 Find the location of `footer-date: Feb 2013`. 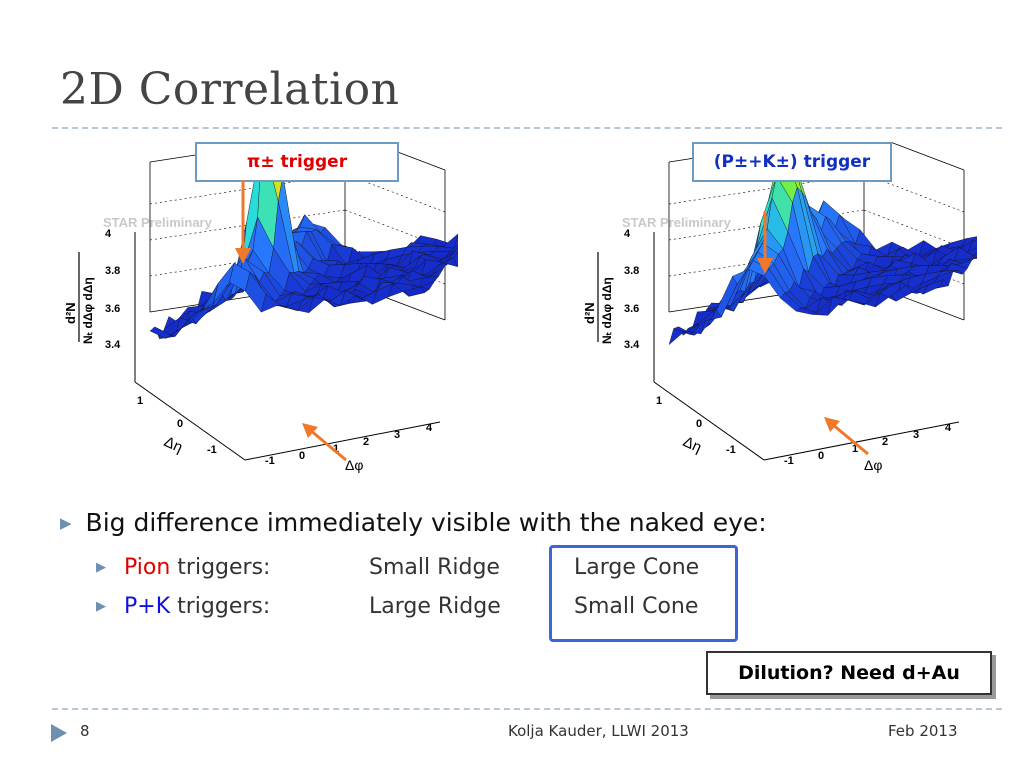

footer-date: Feb 2013 is located at coordinates (923, 731).